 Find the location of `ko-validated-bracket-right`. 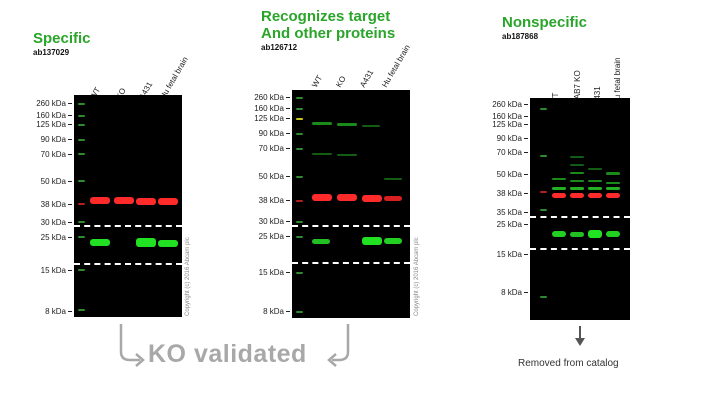

ko-validated-bracket-right is located at coordinates (338, 345).